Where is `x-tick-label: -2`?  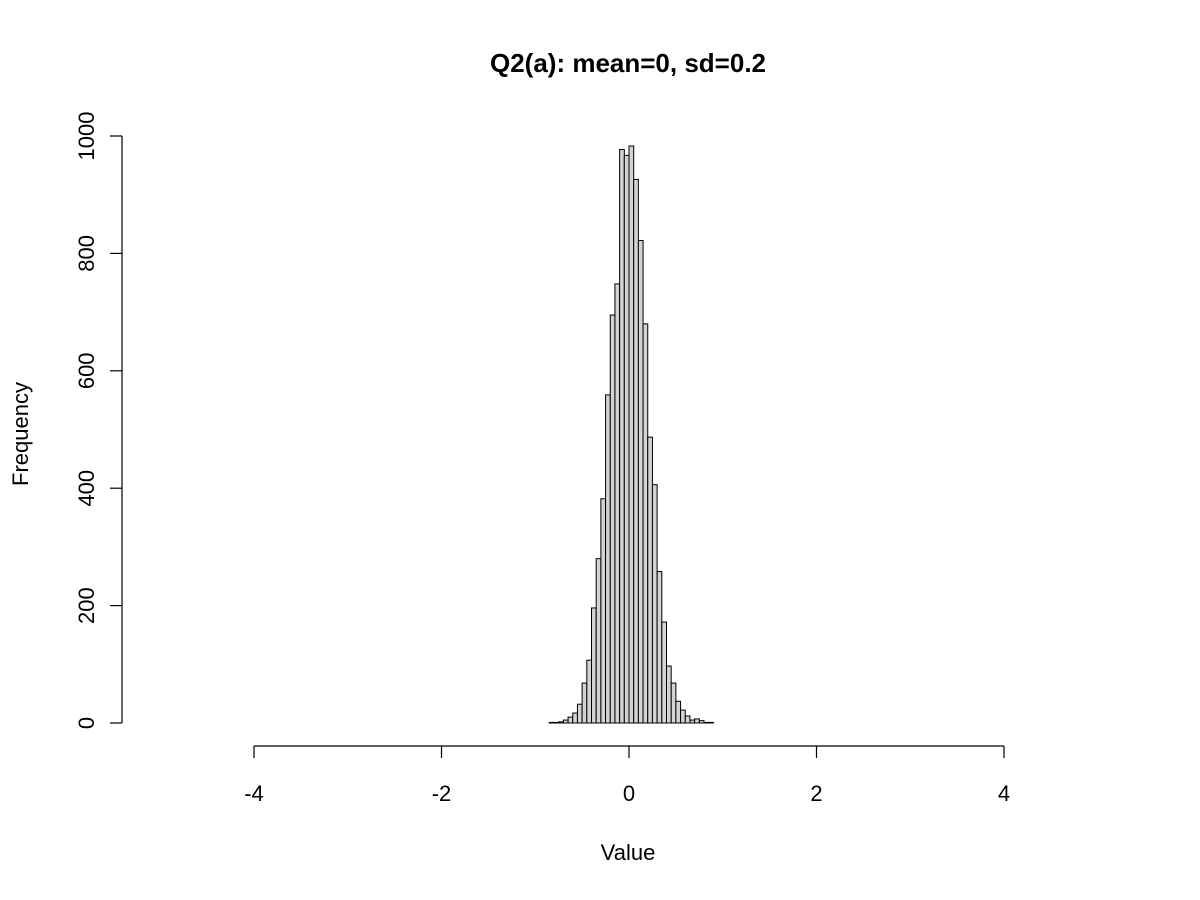
x-tick-label: -2 is located at coordinates (442, 793).